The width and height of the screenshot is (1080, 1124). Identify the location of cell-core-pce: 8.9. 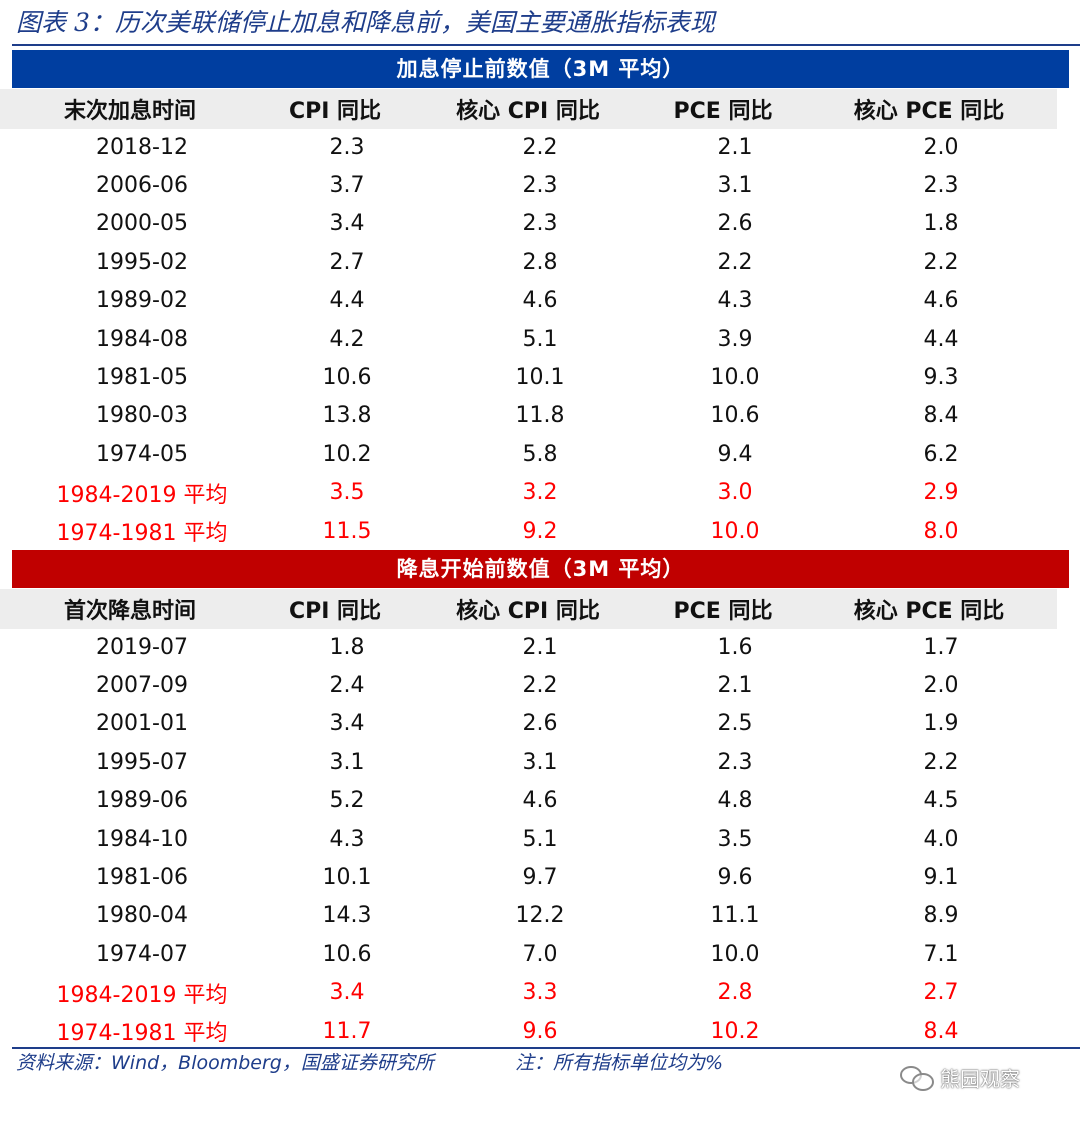
(941, 916).